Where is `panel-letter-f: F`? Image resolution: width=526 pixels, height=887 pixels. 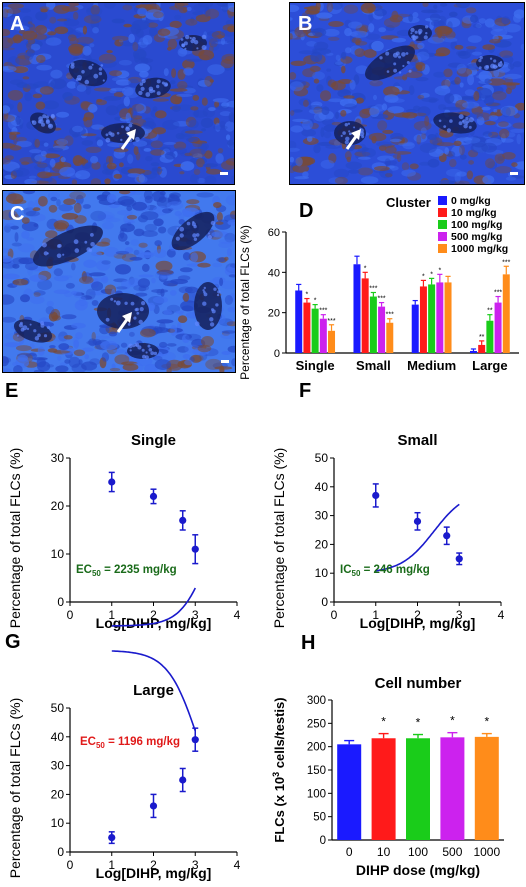 panel-letter-f: F is located at coordinates (305, 391).